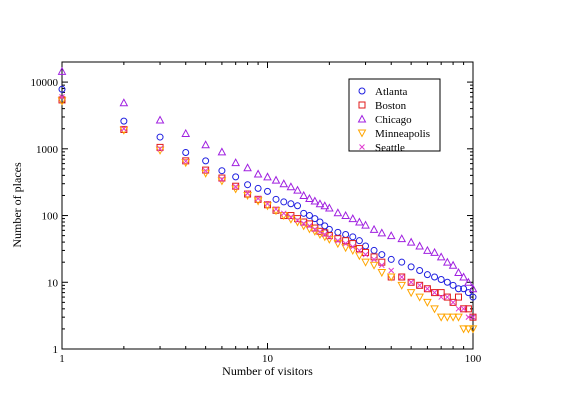  I want to click on x-axis-label: Number of visitors, so click(267, 371).